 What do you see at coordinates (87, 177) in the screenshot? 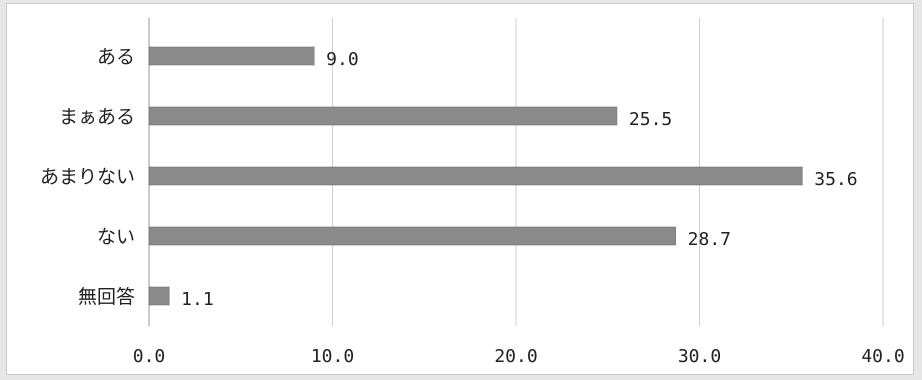
I see `category-label-3: あまりない` at bounding box center [87, 177].